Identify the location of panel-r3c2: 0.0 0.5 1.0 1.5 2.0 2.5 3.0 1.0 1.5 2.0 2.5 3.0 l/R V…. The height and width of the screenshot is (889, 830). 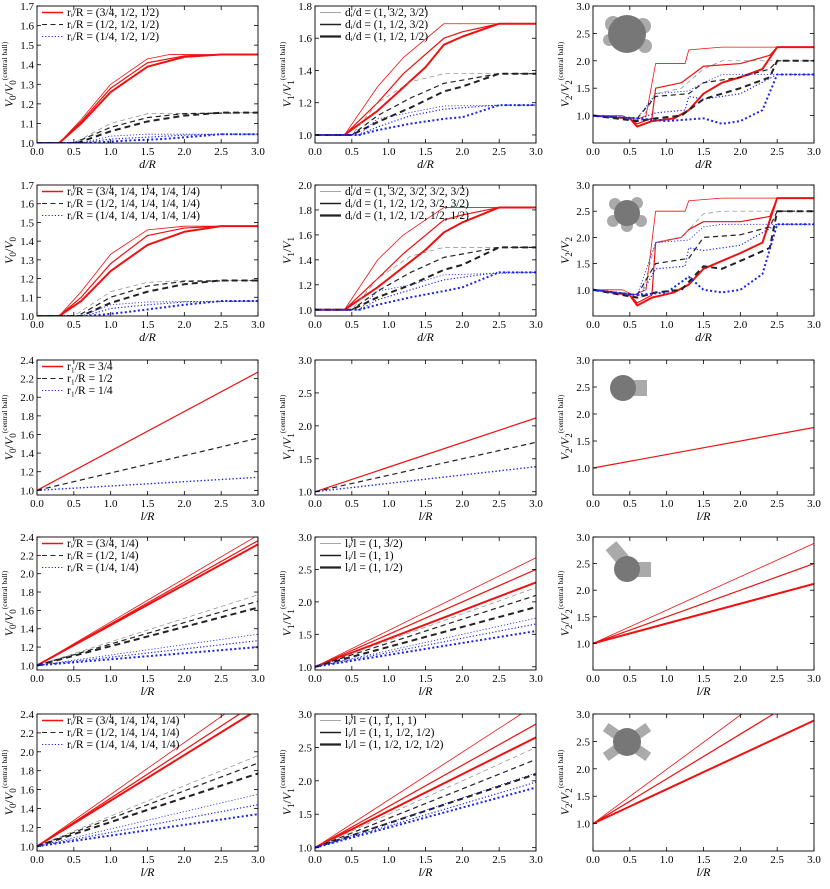
(410, 439).